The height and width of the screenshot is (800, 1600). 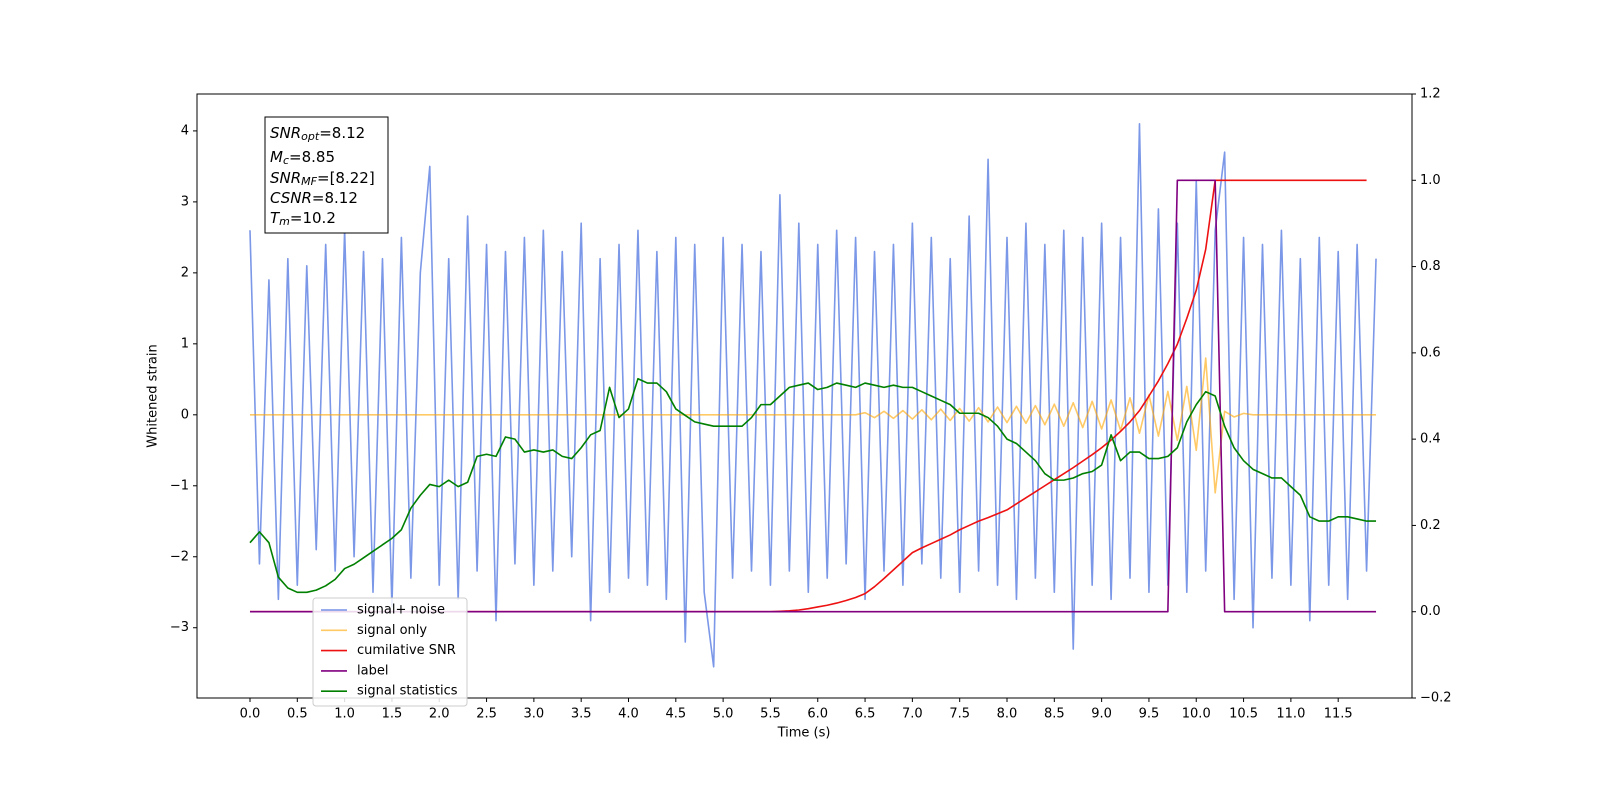 What do you see at coordinates (675, 714) in the screenshot?
I see `x-tick-label: 4.5` at bounding box center [675, 714].